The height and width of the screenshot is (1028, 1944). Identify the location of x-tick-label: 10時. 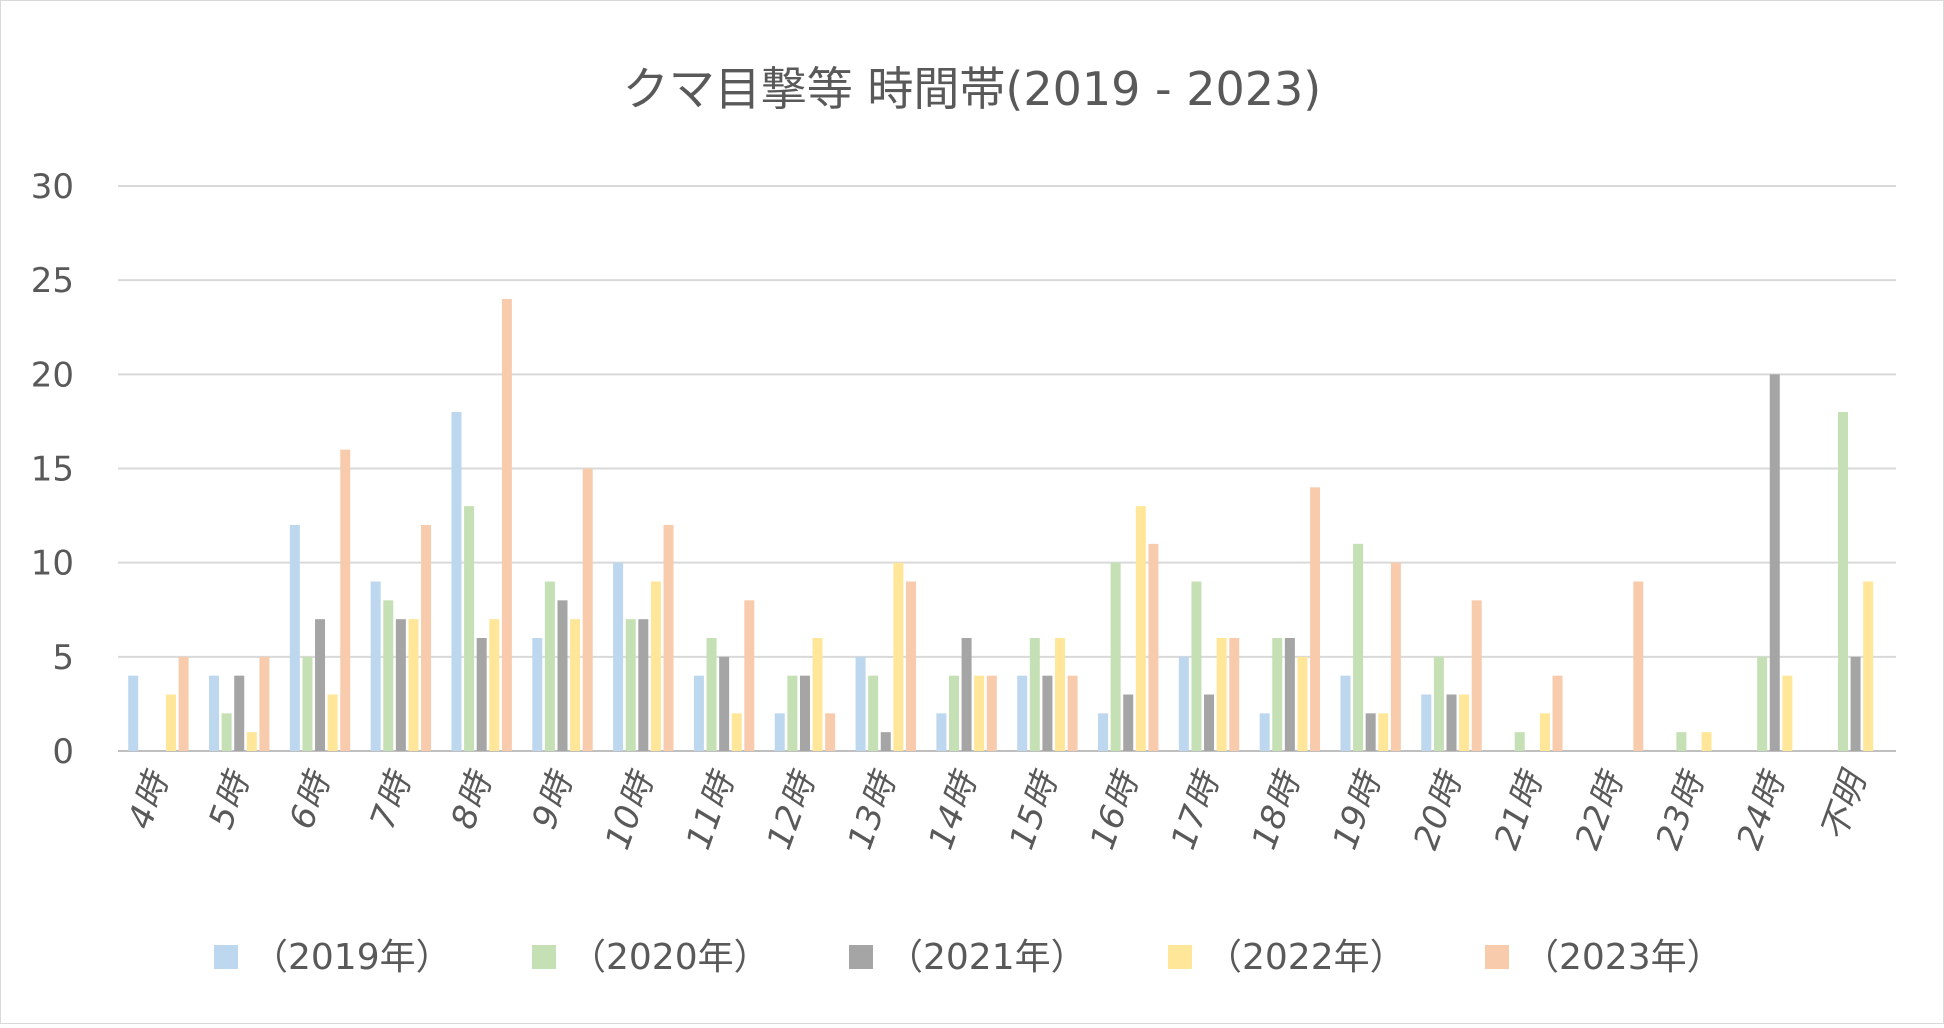
(630, 810).